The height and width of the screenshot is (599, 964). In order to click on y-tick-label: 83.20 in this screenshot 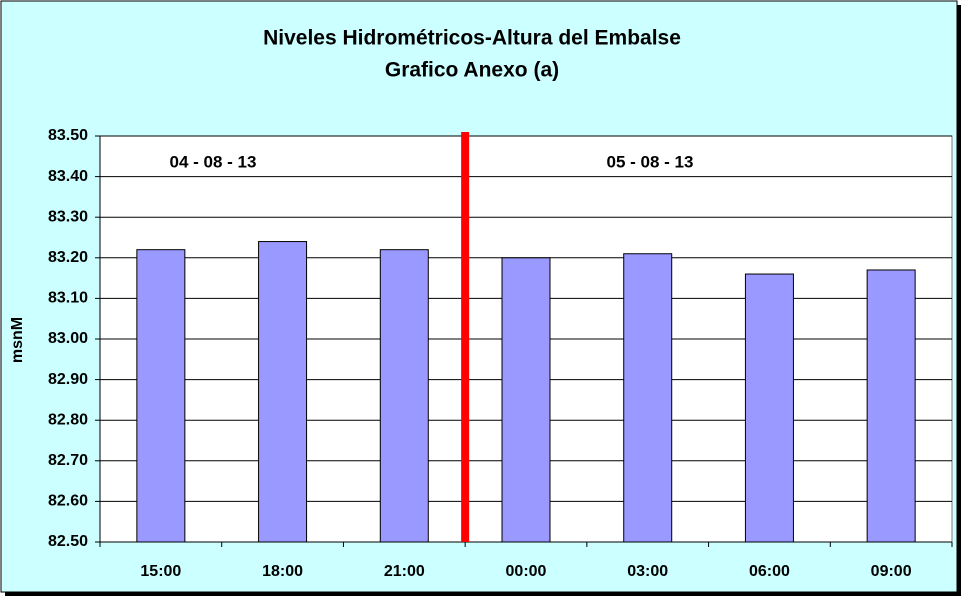, I will do `click(68, 257)`.